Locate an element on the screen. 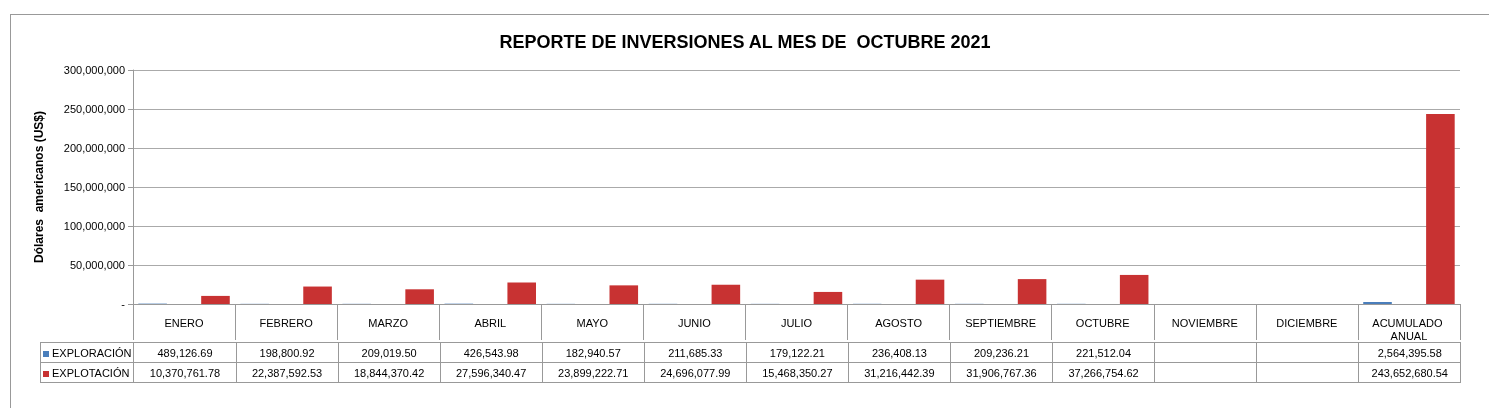 The height and width of the screenshot is (408, 1490). x-tick-label: MAYO is located at coordinates (592, 322).